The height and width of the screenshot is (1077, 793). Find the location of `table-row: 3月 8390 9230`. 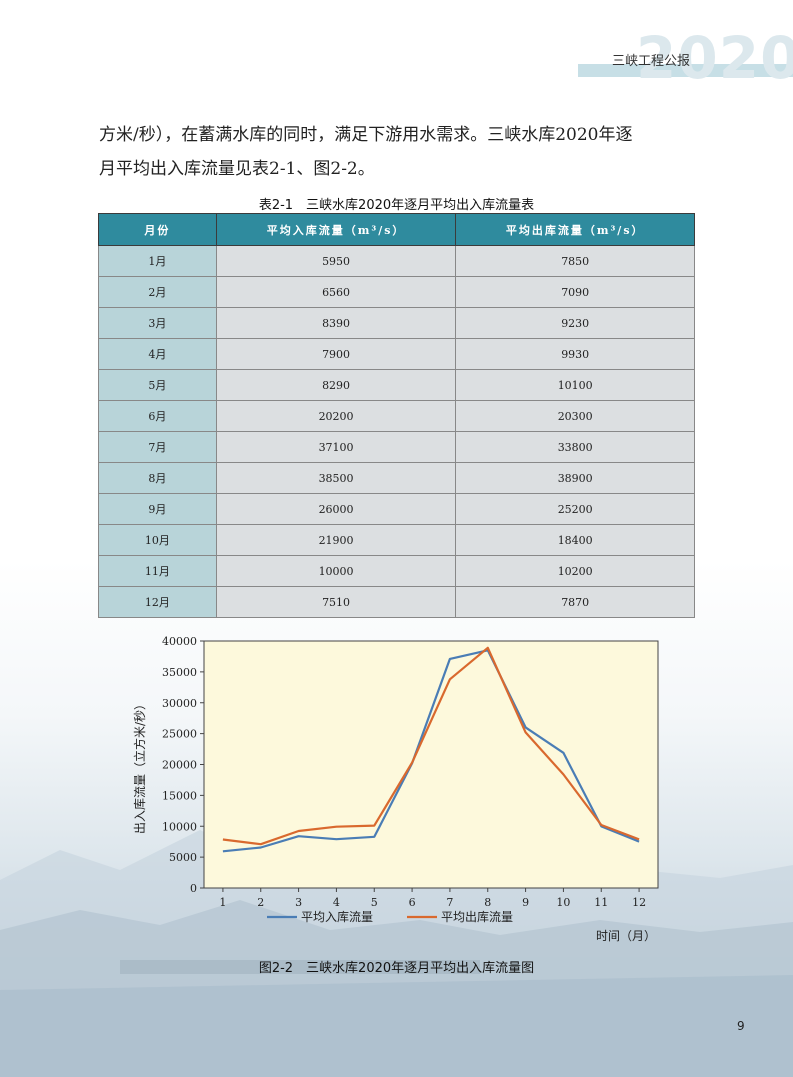

table-row: 3月 8390 9230 is located at coordinates (396, 323).